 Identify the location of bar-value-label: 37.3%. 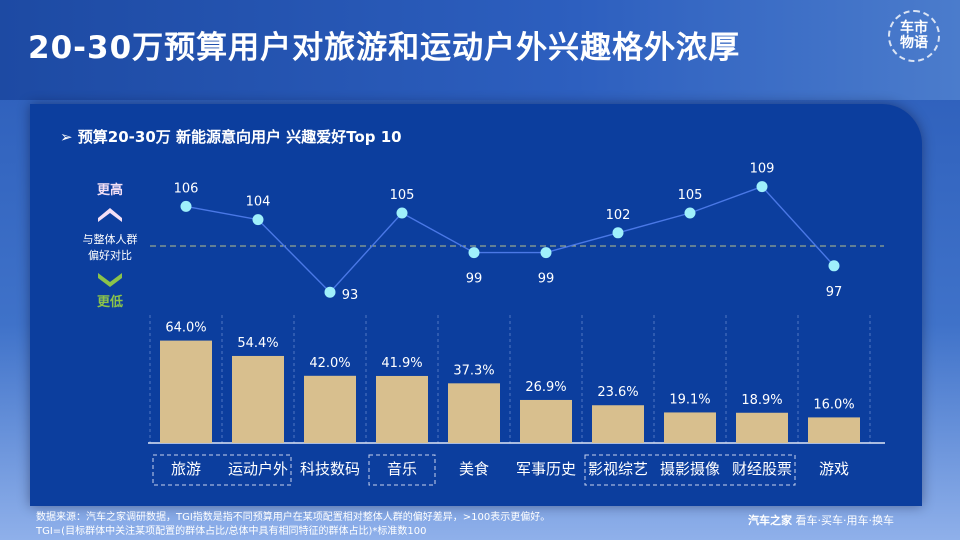
(473, 370).